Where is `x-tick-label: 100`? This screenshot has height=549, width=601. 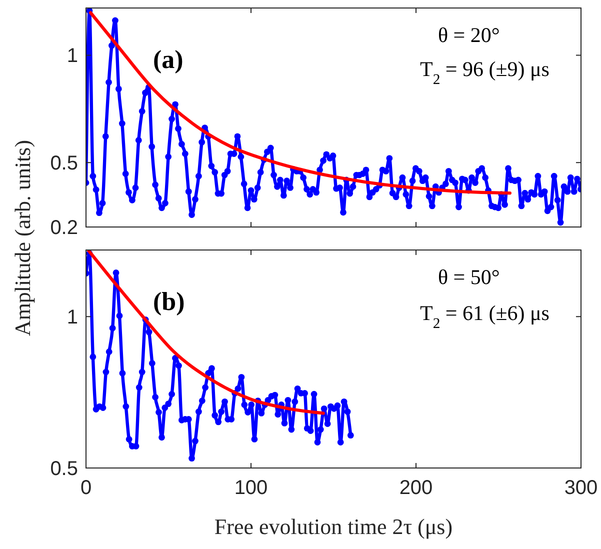
x-tick-label: 100 is located at coordinates (251, 488).